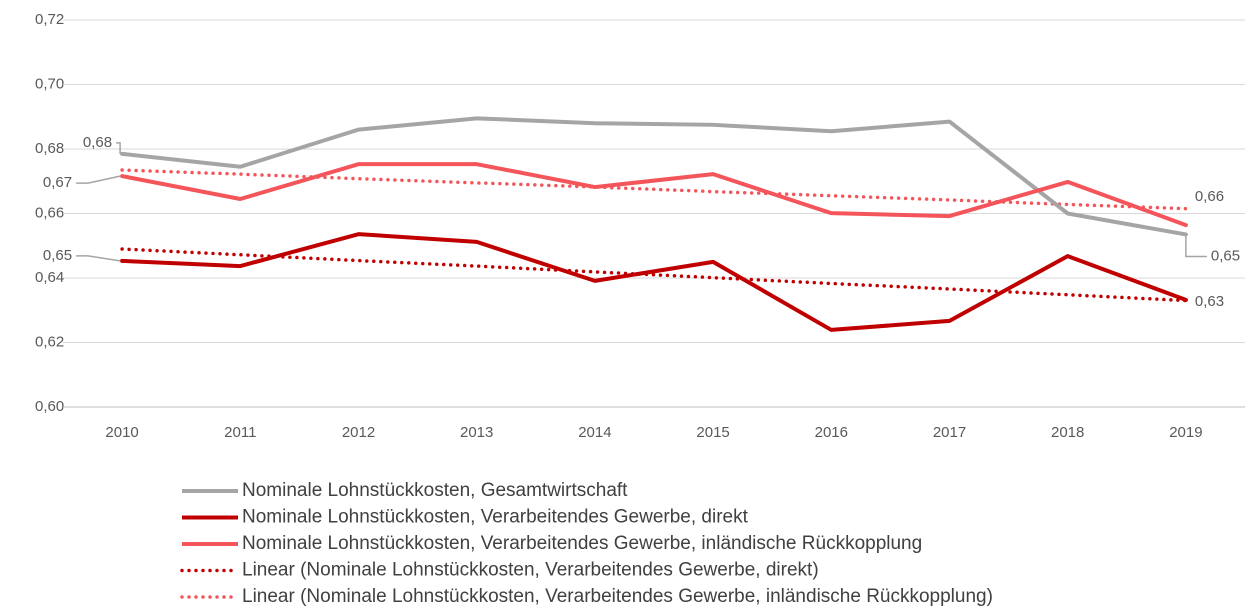 Image resolution: width=1252 pixels, height=610 pixels. Describe the element at coordinates (712, 432) in the screenshot. I see `x-tick-label: 2015` at that location.